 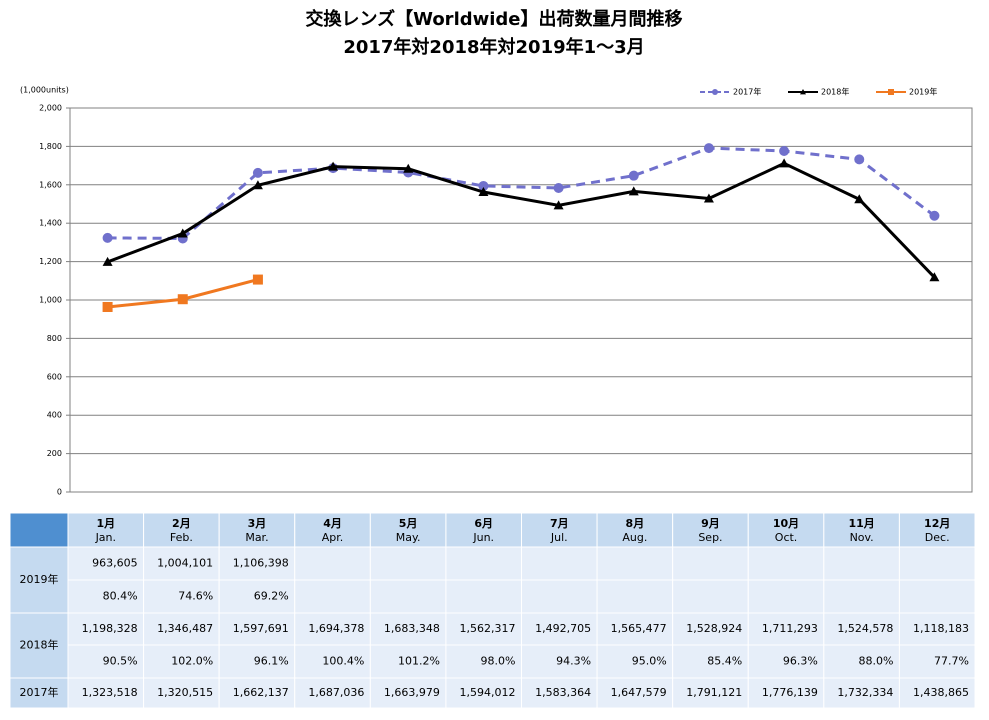 I want to click on cell-text: 101.2%, so click(x=419, y=661).